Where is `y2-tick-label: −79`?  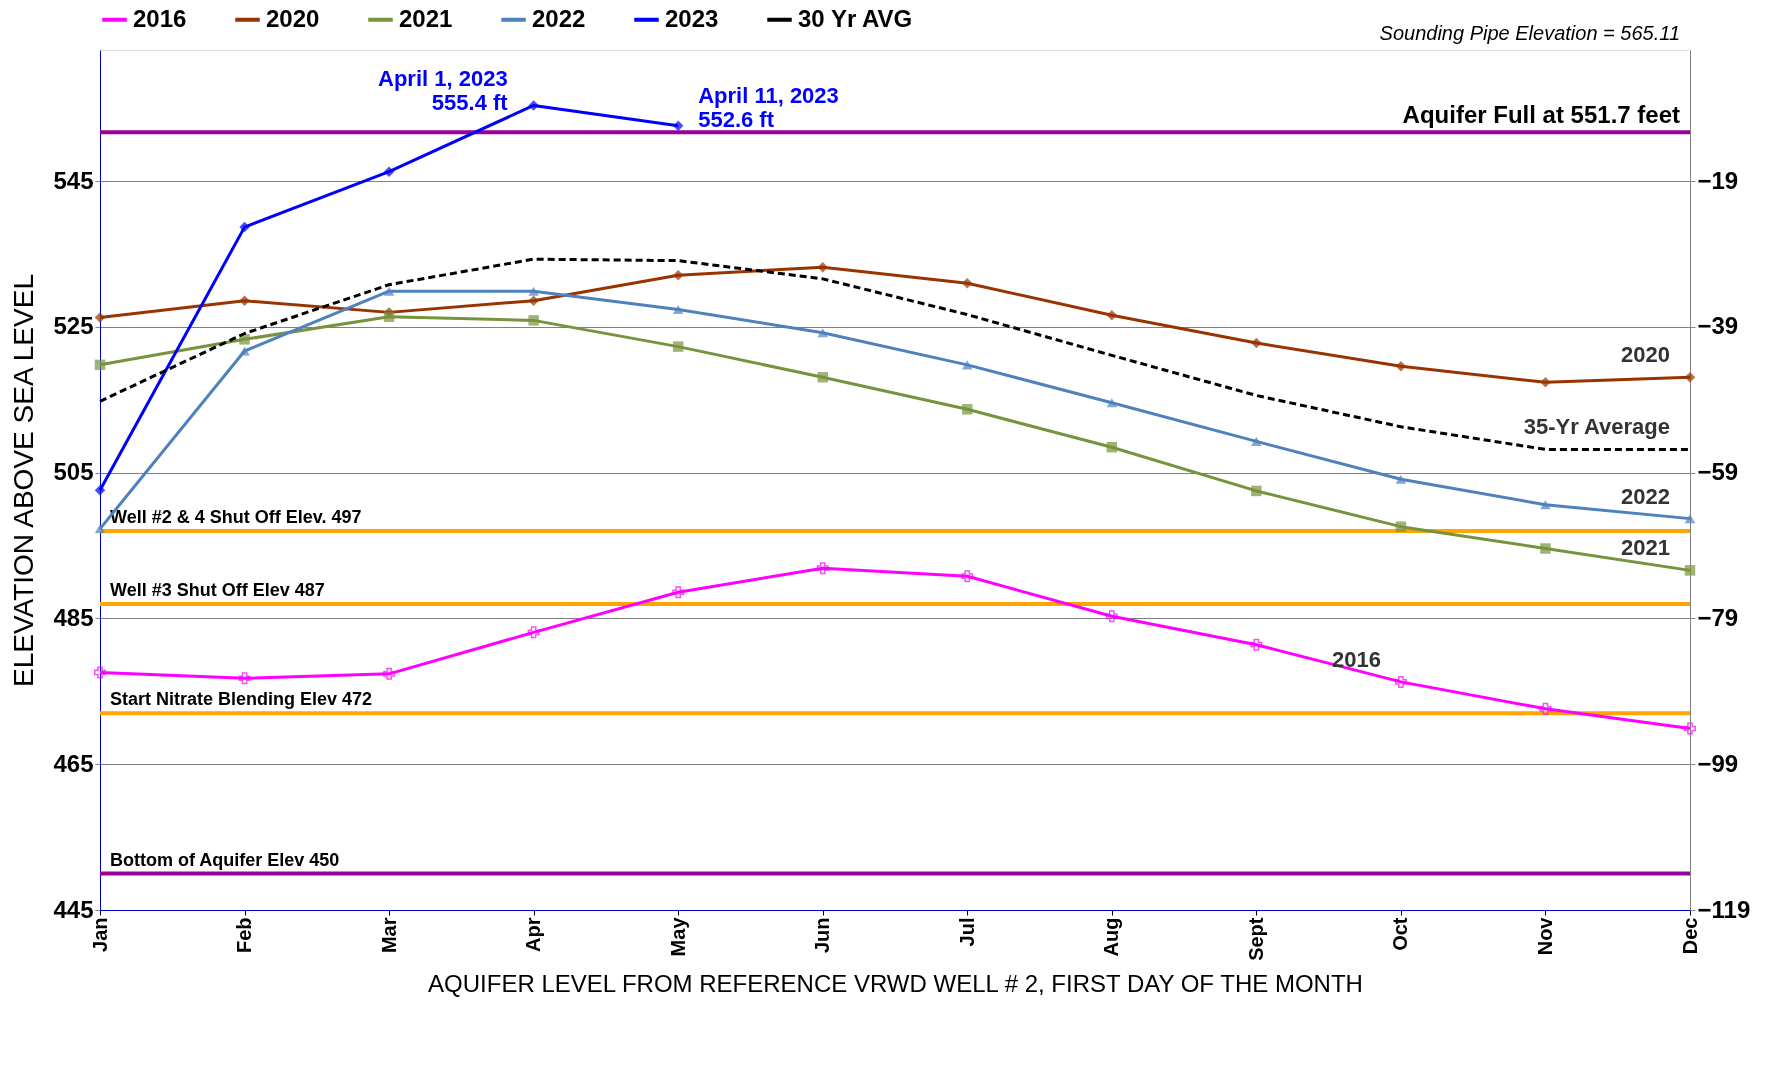
y2-tick-label: −79 is located at coordinates (1718, 617).